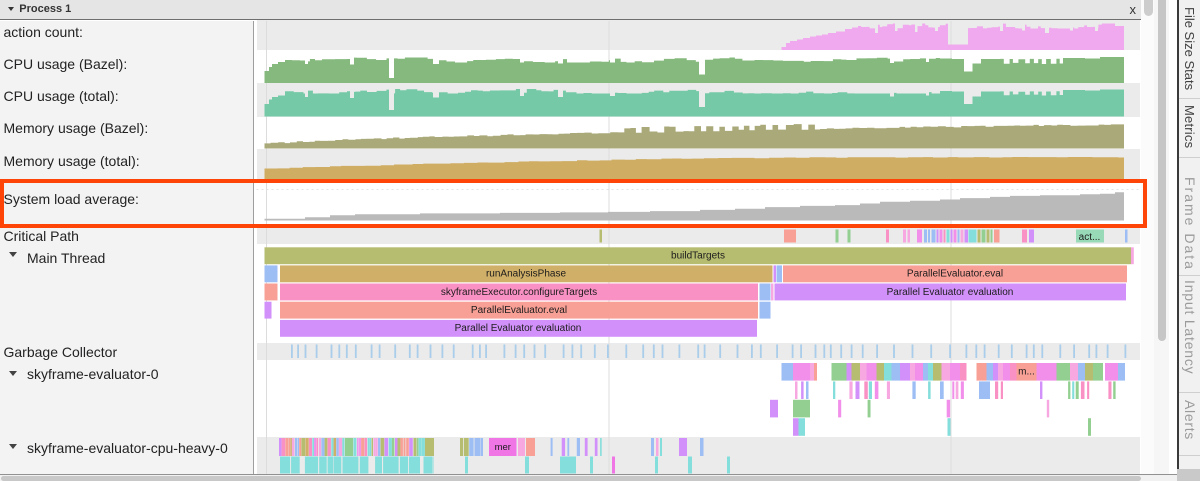  Describe the element at coordinates (698, 256) in the screenshot. I see `svg-text: buildTargets` at that location.